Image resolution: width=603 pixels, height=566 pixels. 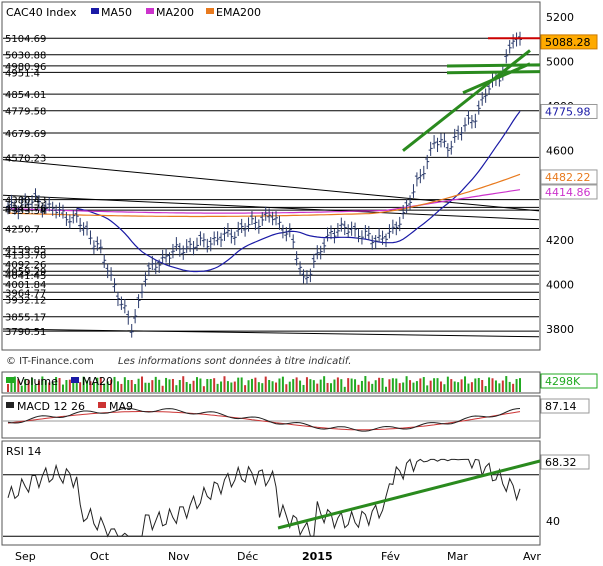 What do you see at coordinates (102, 405) in the screenshot?
I see `legend-swatch-ma9` at bounding box center [102, 405].